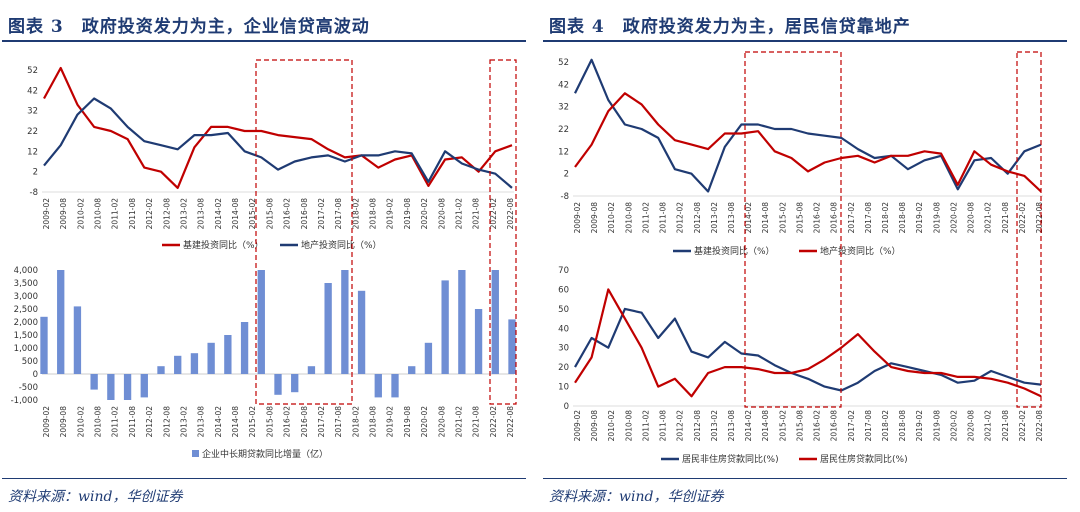  I want to click on legend-label-nonhousing: 居民非住房贷款同比(%), so click(730, 459).